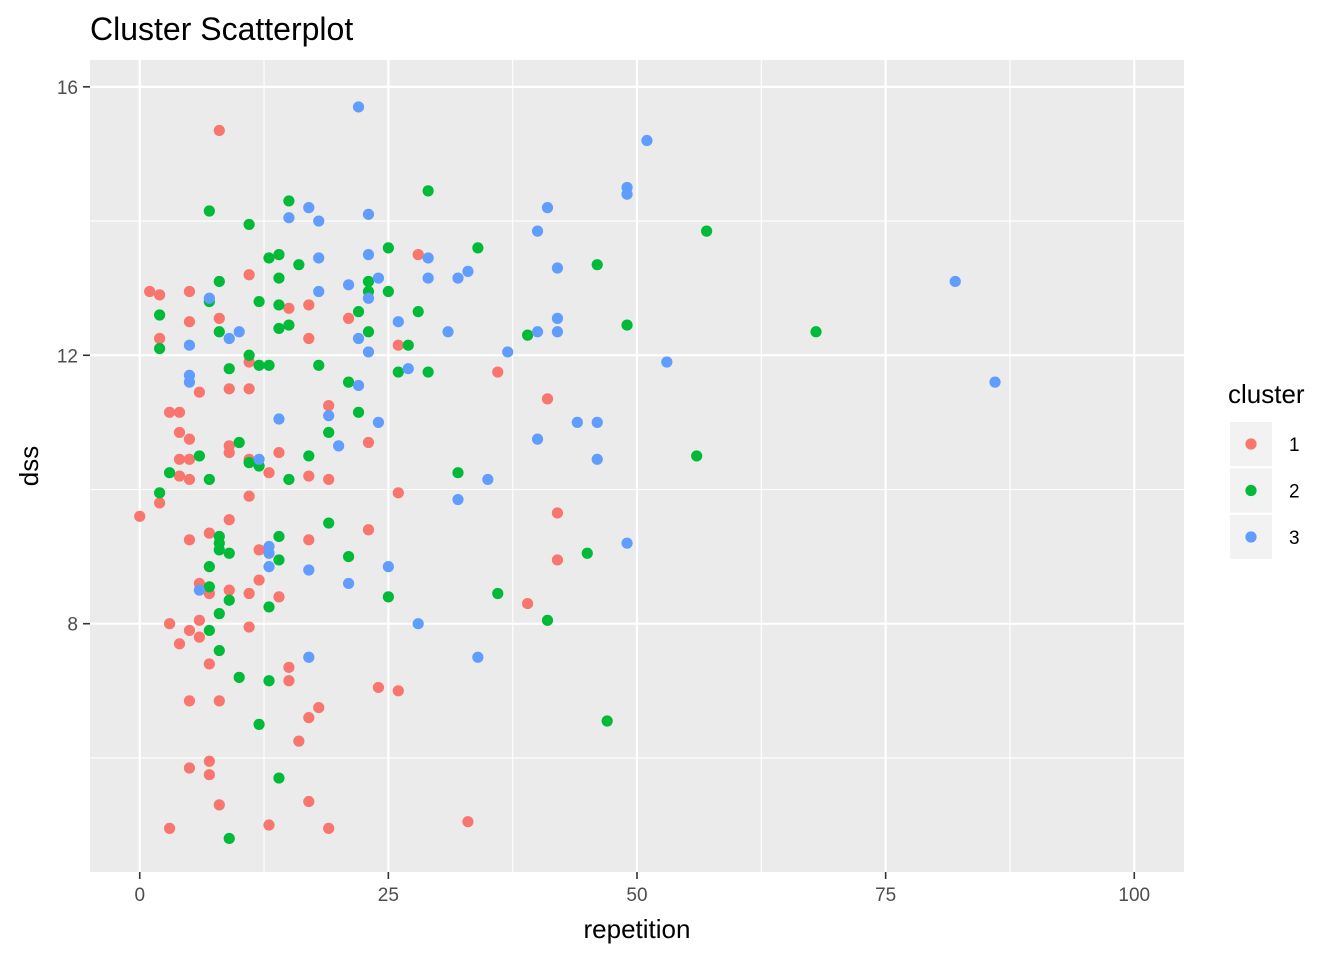 This screenshot has height=960, width=1344. I want to click on legend-label-1: 1, so click(1294, 445).